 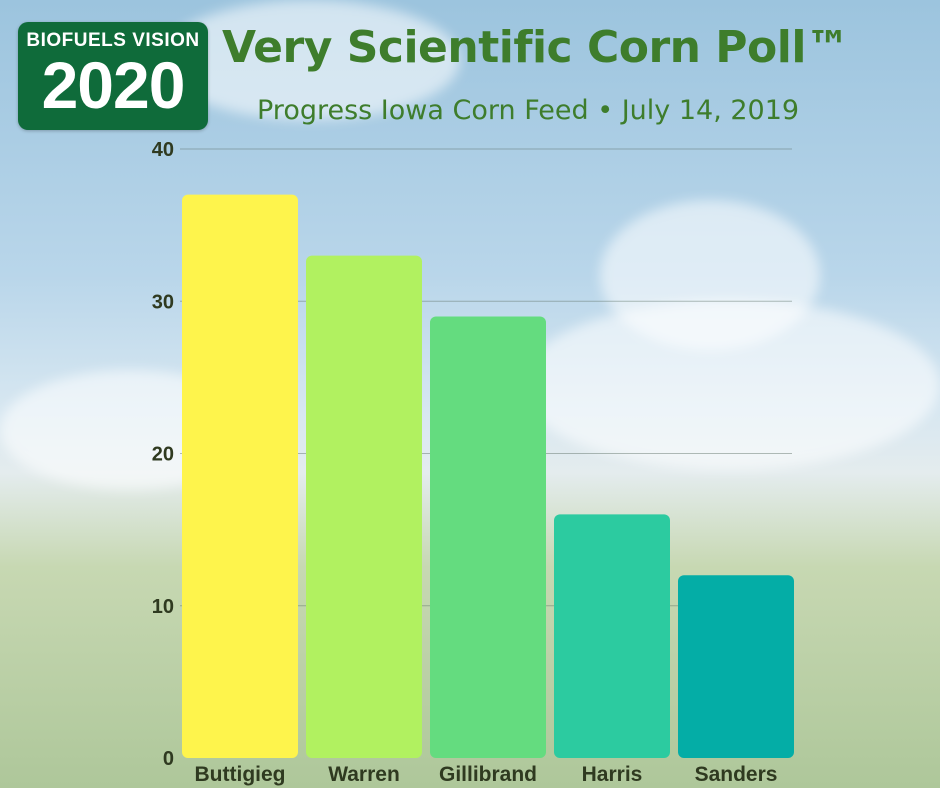 I want to click on bar-buttigieg, so click(x=240, y=476).